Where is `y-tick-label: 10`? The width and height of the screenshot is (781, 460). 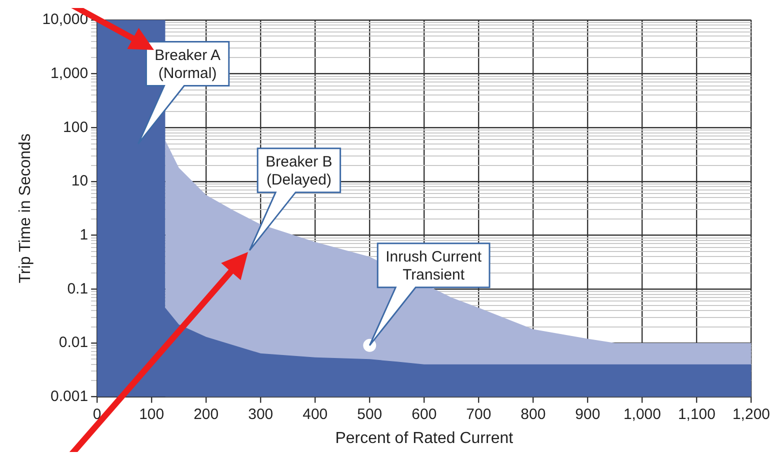
y-tick-label: 10 is located at coordinates (79, 181).